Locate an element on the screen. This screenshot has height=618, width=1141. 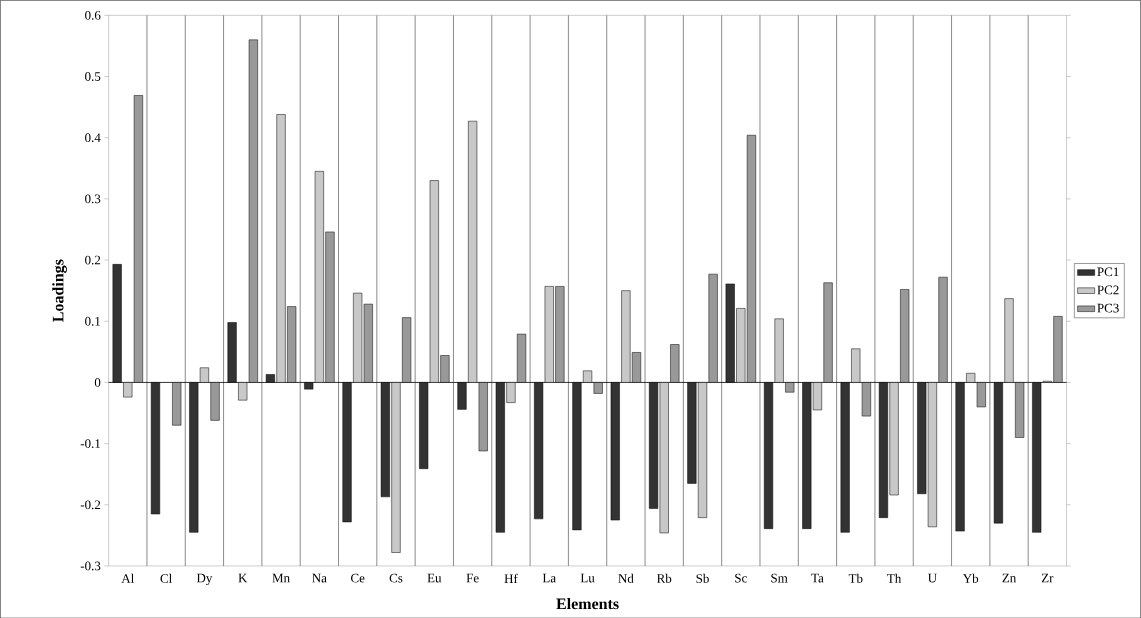
x-tick-label: Mn is located at coordinates (281, 578).